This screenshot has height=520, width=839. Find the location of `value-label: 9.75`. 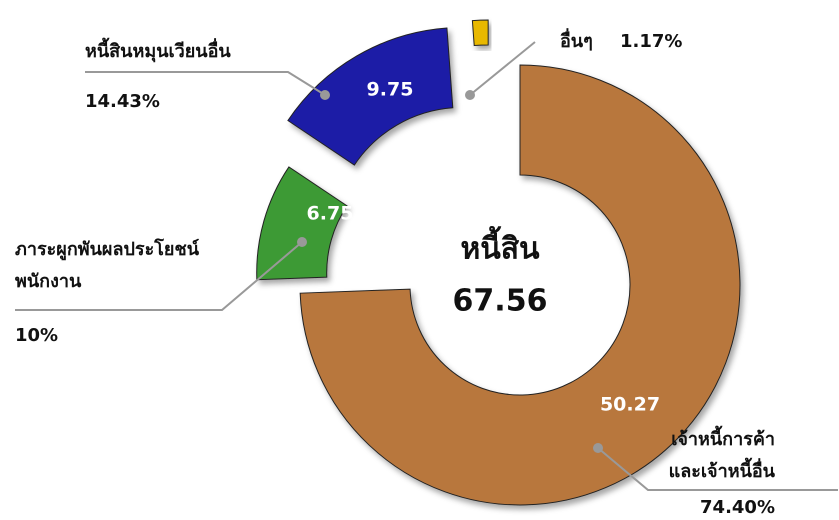

value-label: 9.75 is located at coordinates (390, 90).